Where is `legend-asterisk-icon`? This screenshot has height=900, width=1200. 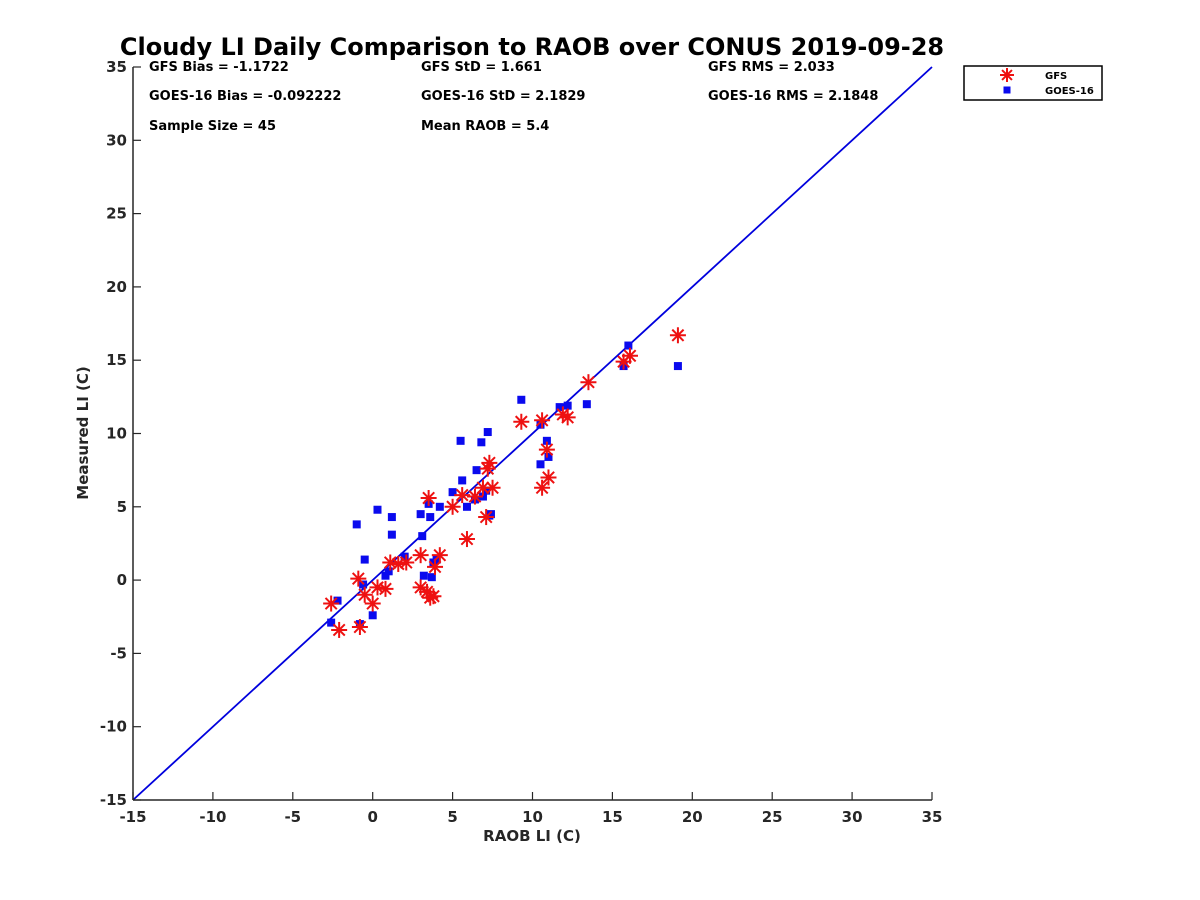 legend-asterisk-icon is located at coordinates (1007, 75).